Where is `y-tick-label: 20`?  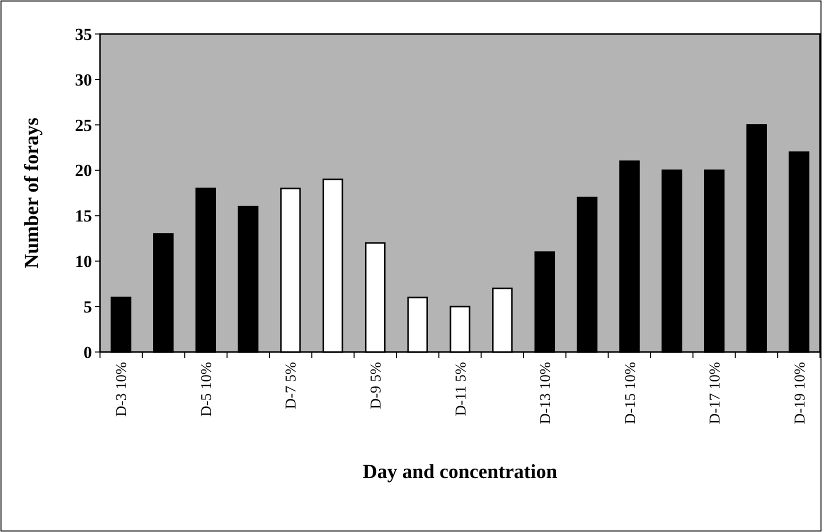 y-tick-label: 20 is located at coordinates (83, 170).